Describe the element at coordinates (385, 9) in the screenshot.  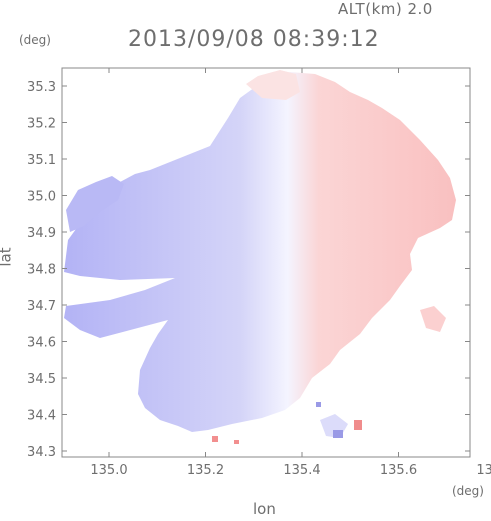
I see `altitude-label: ALT(km) 2.0` at that location.